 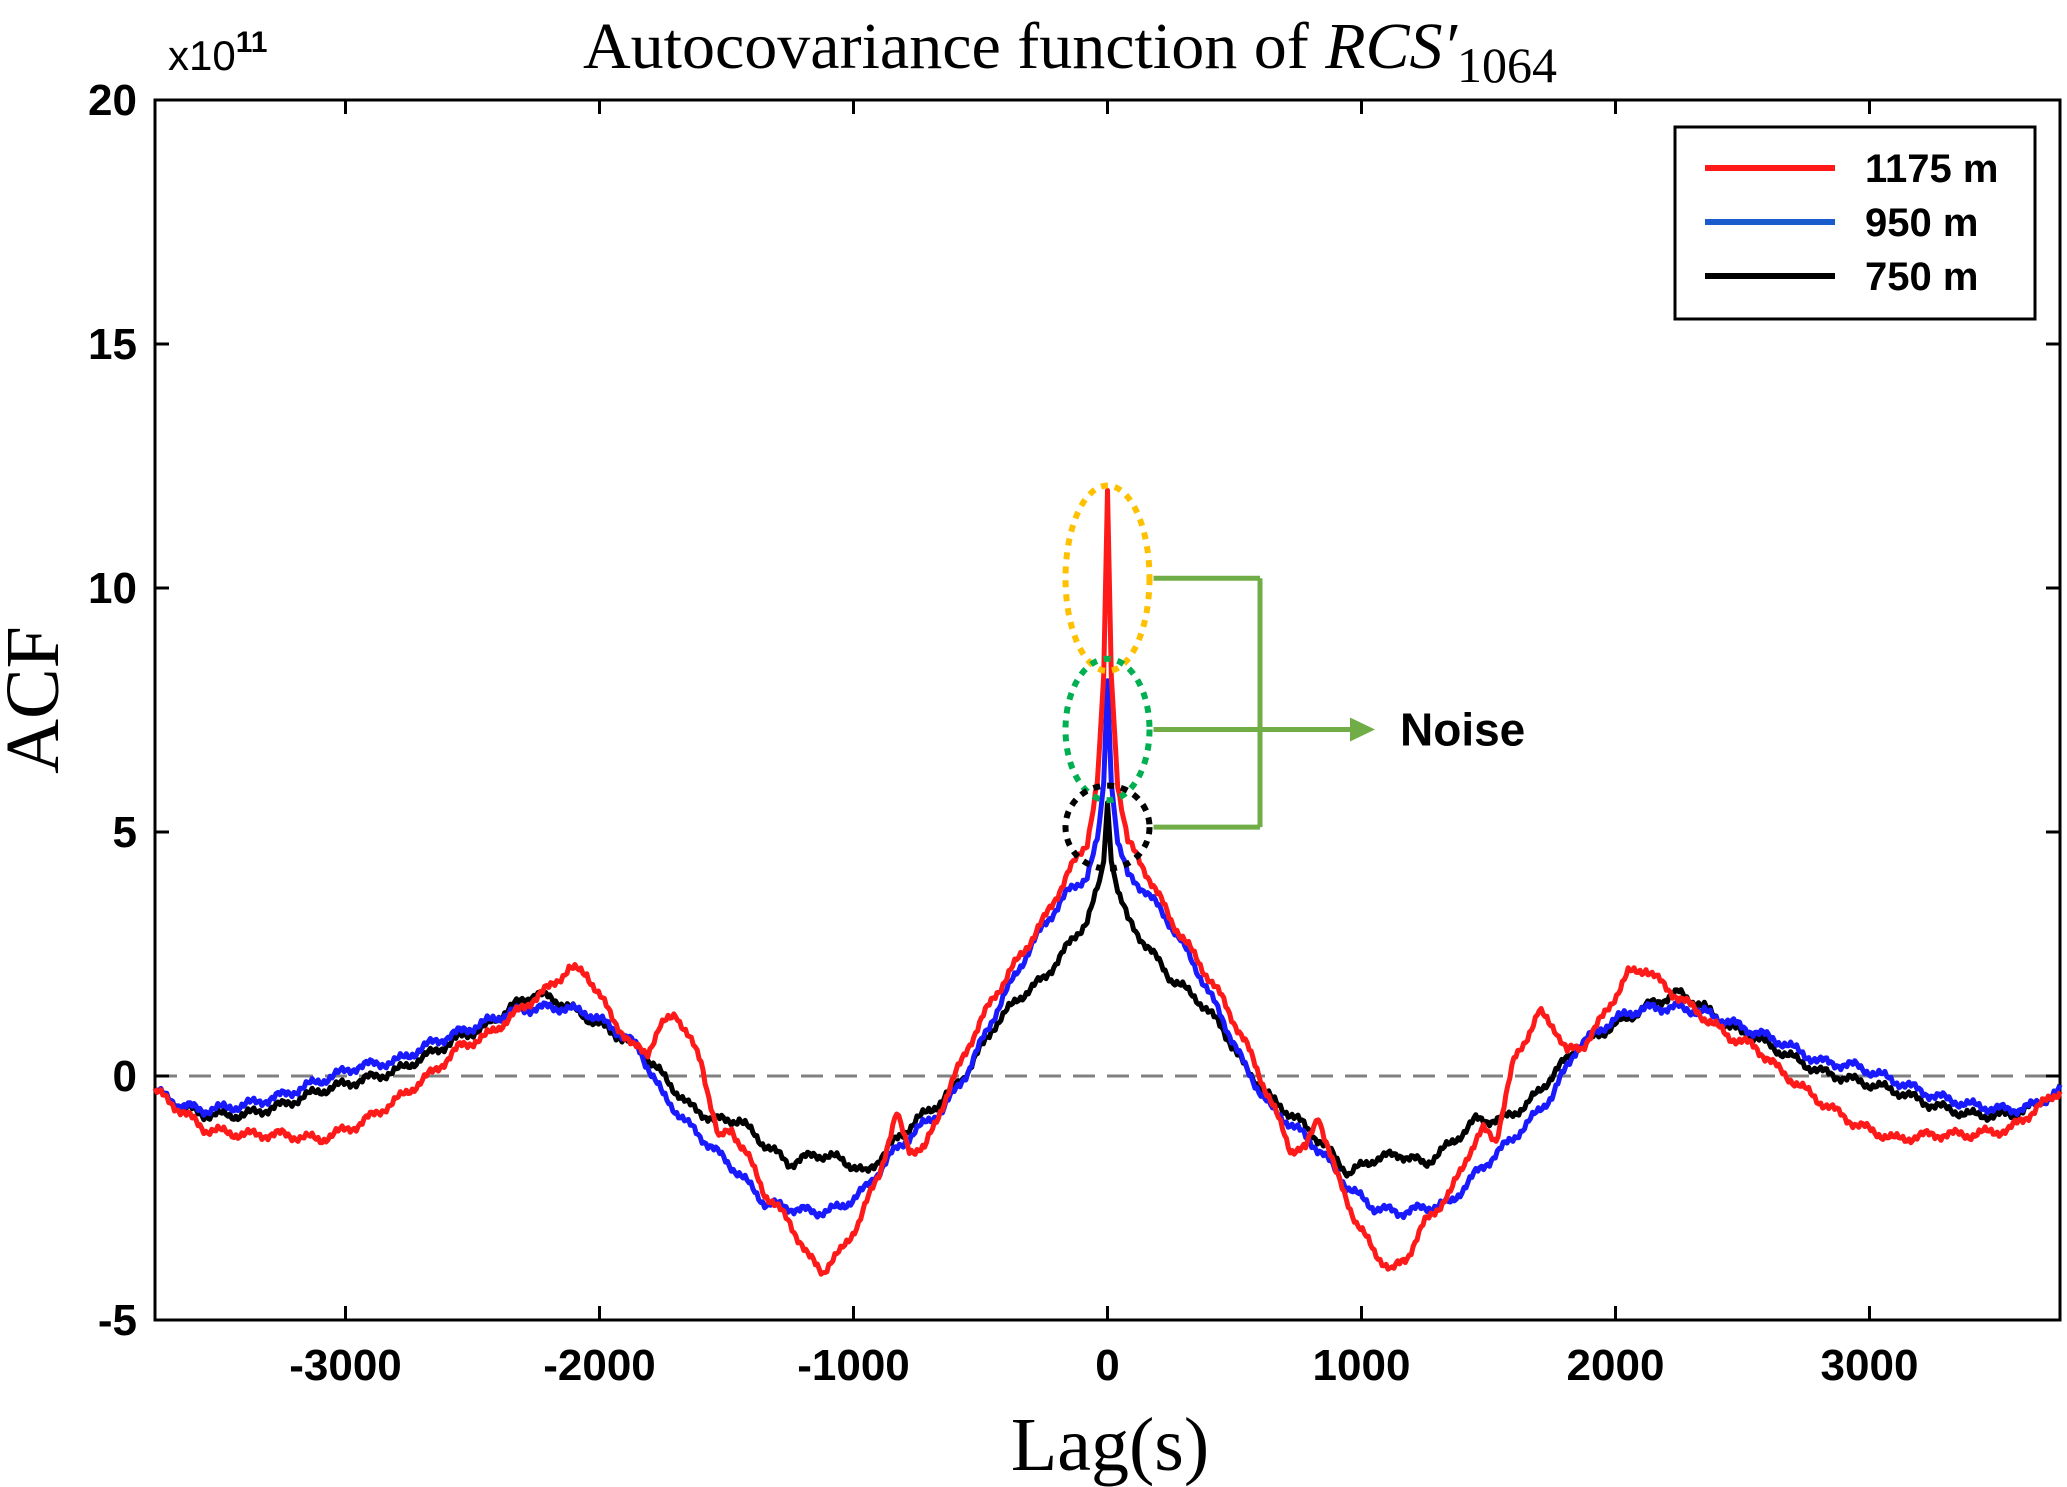 I want to click on x-tick-label: 0, so click(x=1107, y=1365).